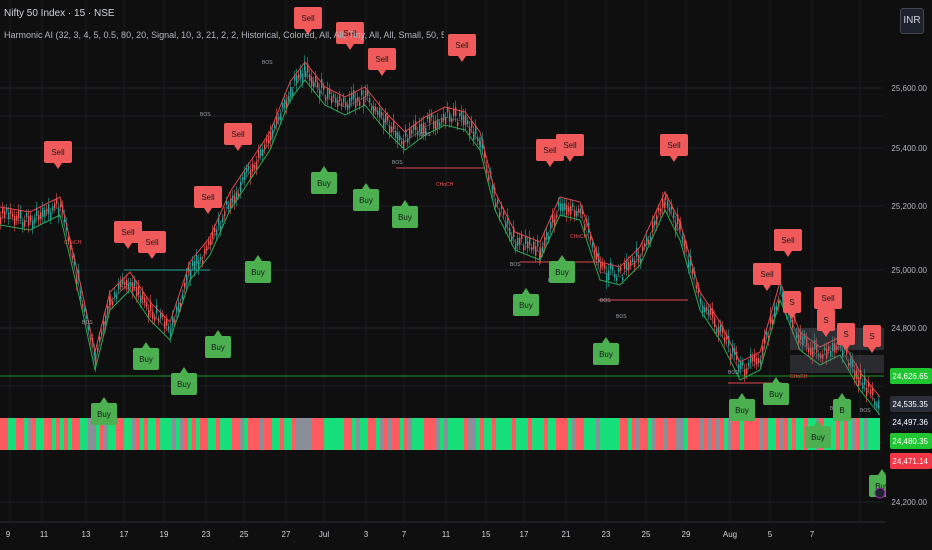 This screenshot has height=550, width=932. I want to click on sell-marker-label: Sell, so click(350, 33).